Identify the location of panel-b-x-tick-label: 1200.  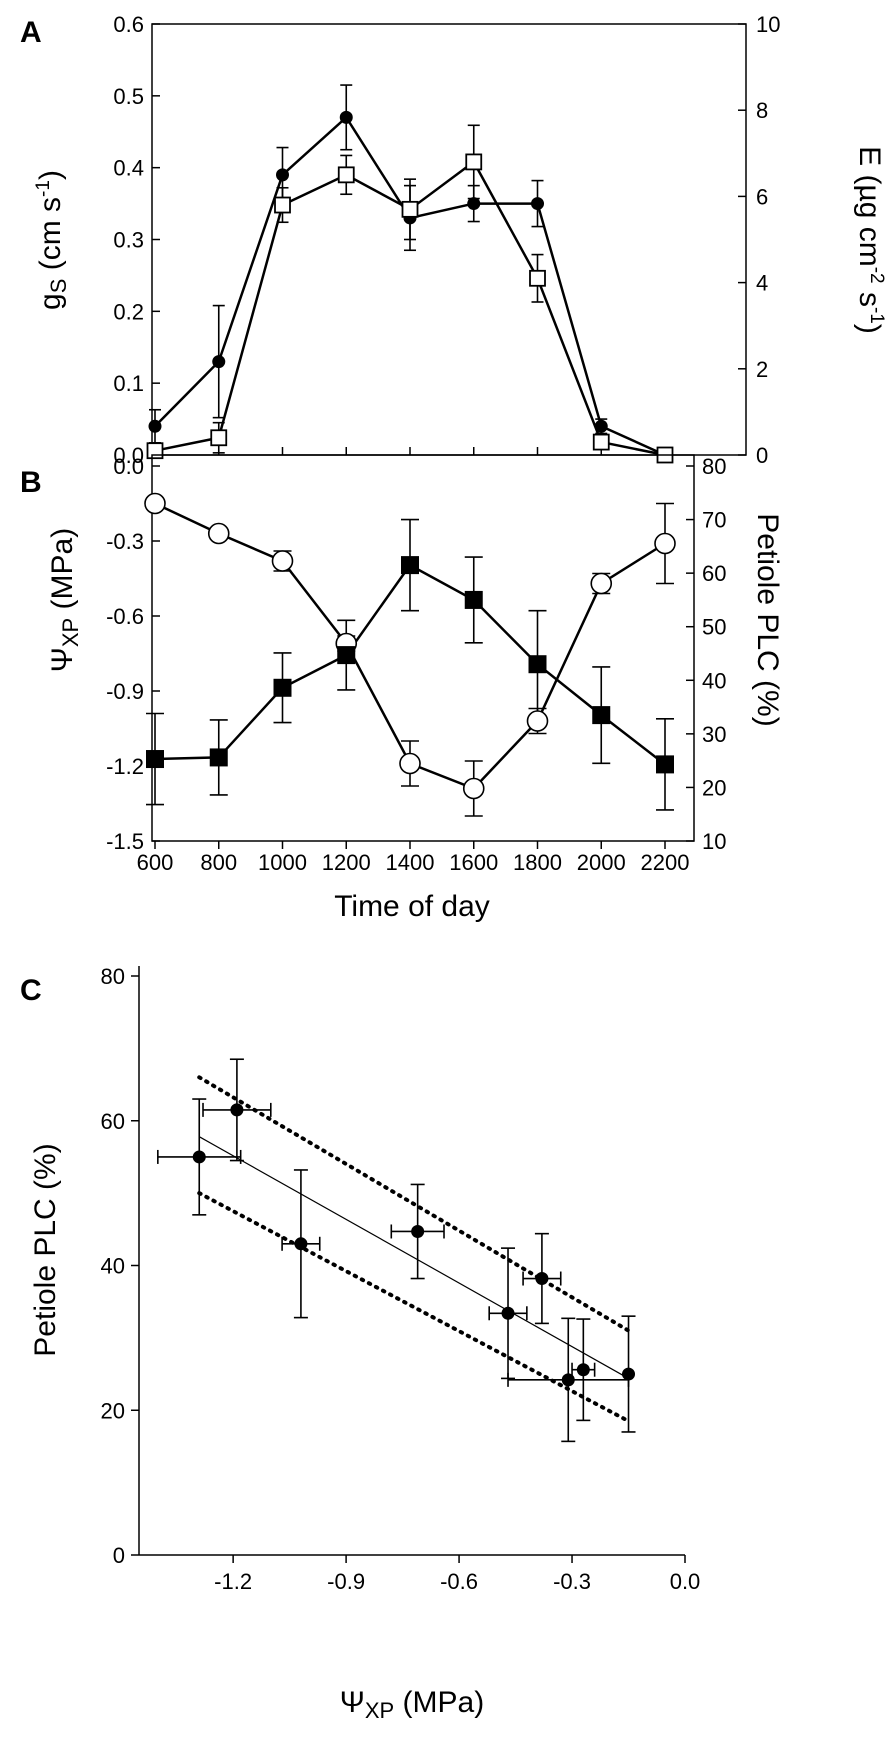
(346, 862).